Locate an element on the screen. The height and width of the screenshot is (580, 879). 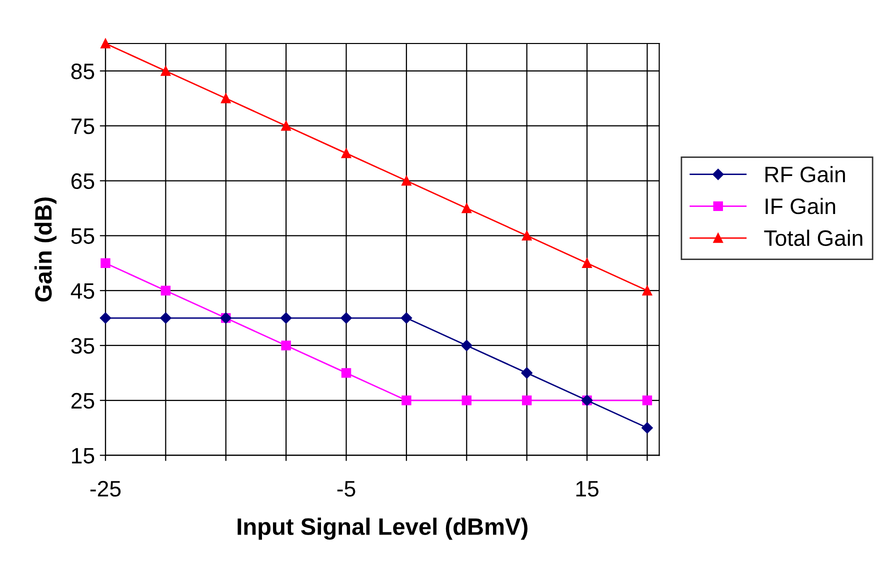
y-tick-label: 55 is located at coordinates (82, 236).